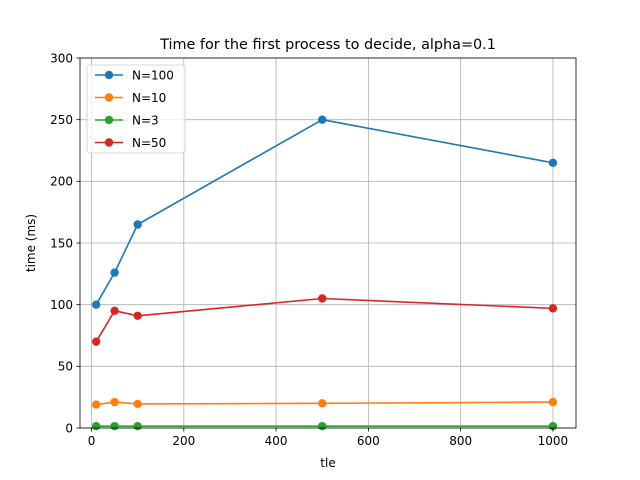 The image size is (640, 480). Describe the element at coordinates (61, 305) in the screenshot. I see `y-tick-label: 100` at that location.